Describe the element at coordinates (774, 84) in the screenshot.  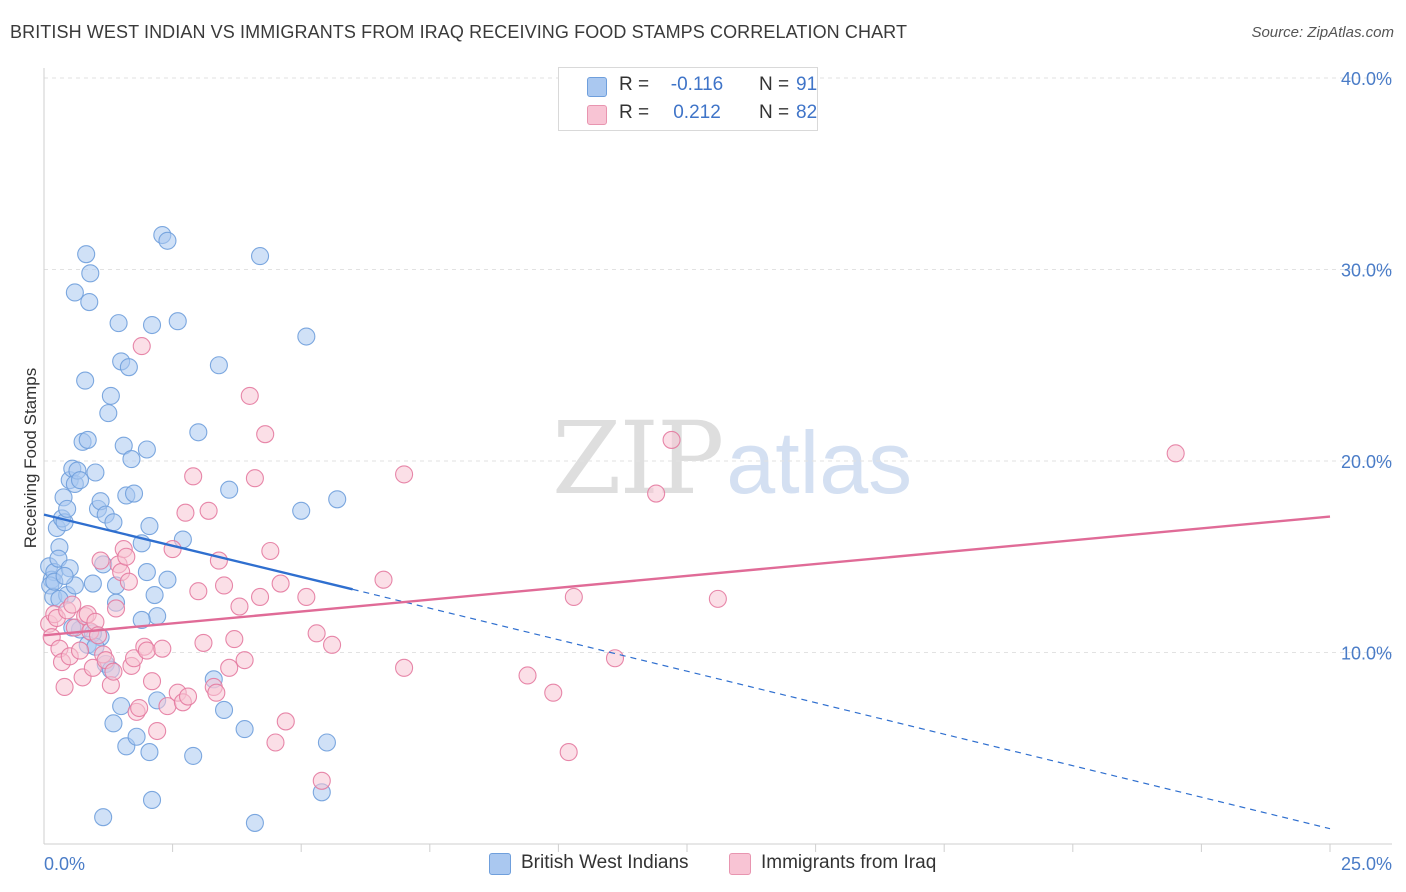
I see `n-label: N =` at that location.